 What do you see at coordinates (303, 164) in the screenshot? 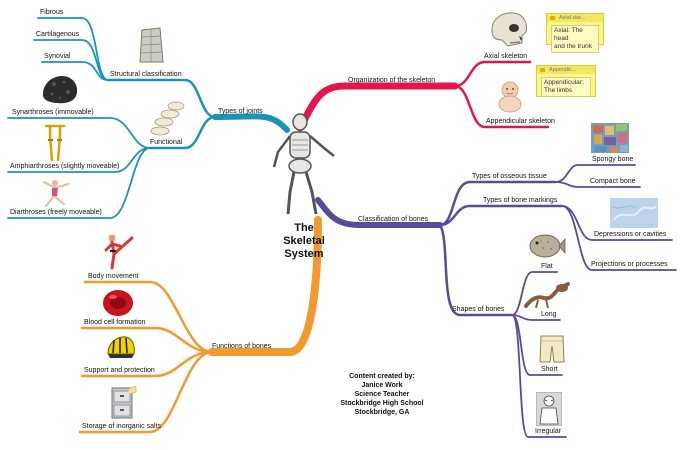
I see `skeleton-icon` at bounding box center [303, 164].